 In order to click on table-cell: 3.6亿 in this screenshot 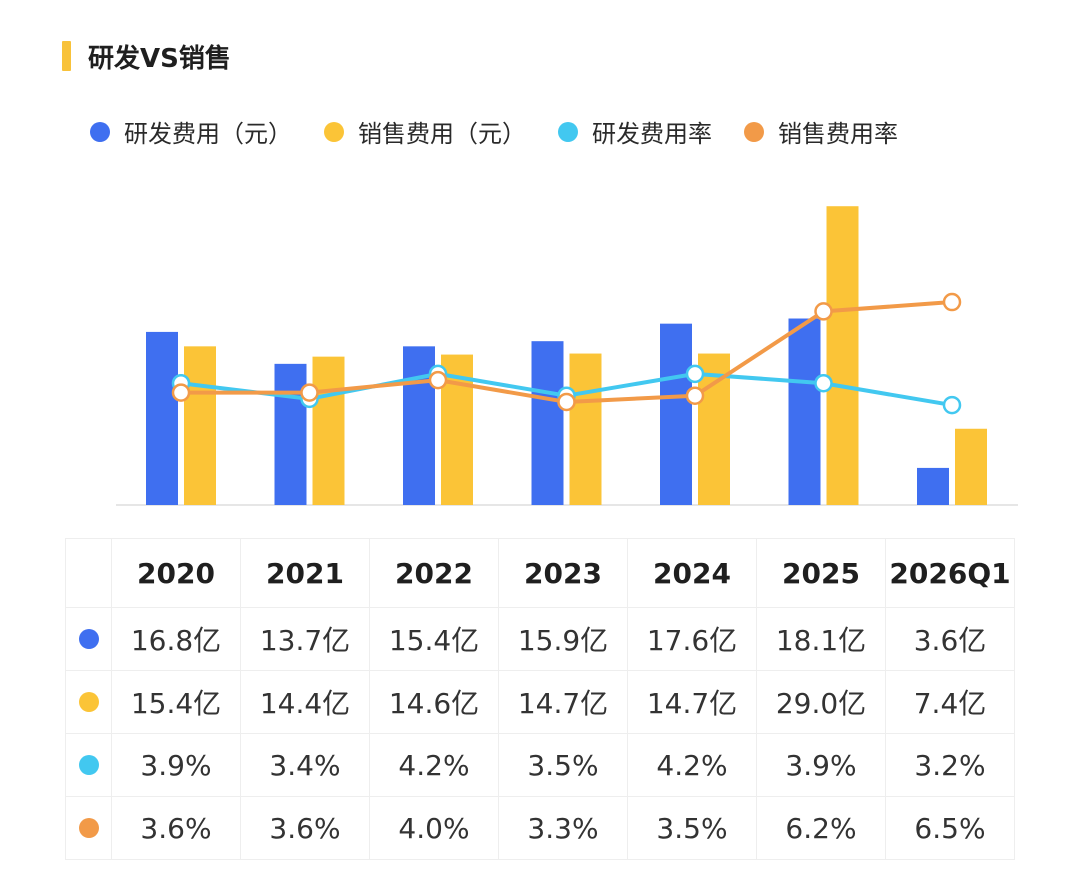, I will do `click(950, 639)`.